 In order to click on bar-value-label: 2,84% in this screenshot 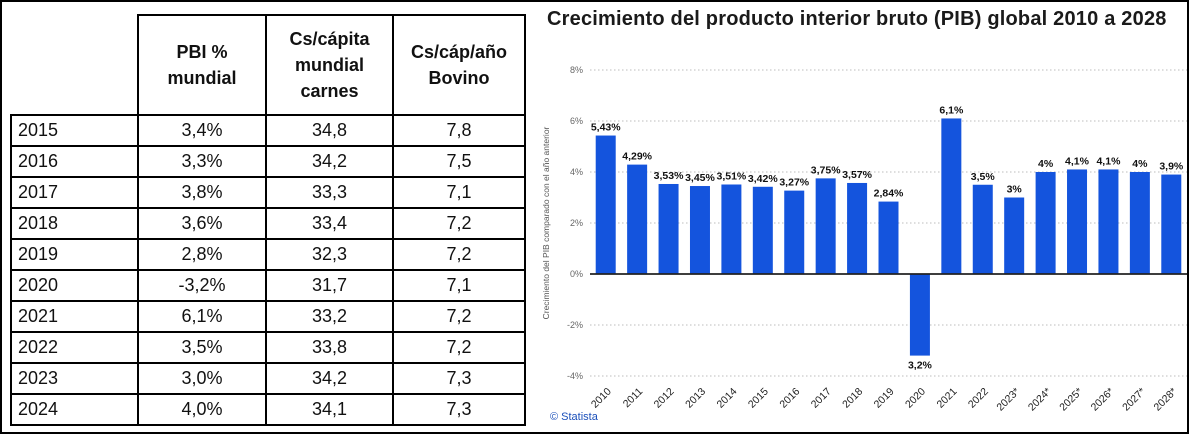, I will do `click(889, 194)`.